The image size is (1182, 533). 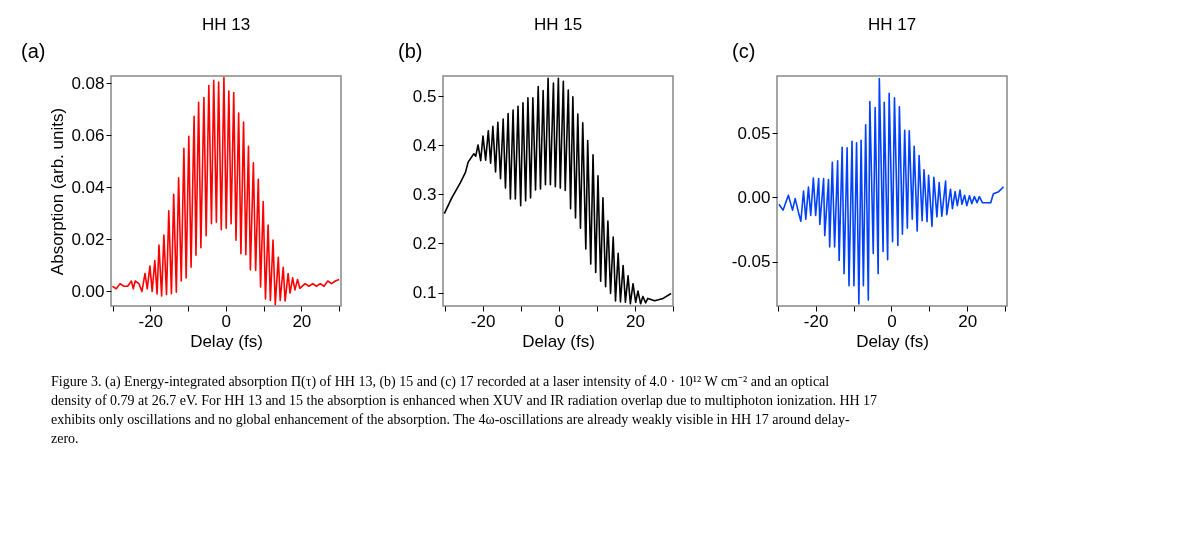 I want to click on chart-title: HH 17, so click(x=892, y=24).